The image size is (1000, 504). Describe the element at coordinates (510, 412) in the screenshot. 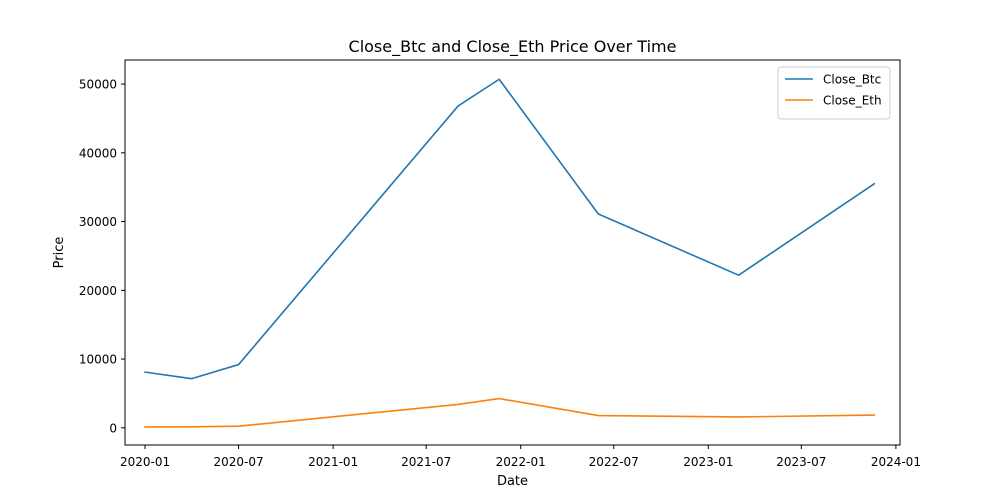

I see `series-line-close-eth` at that location.